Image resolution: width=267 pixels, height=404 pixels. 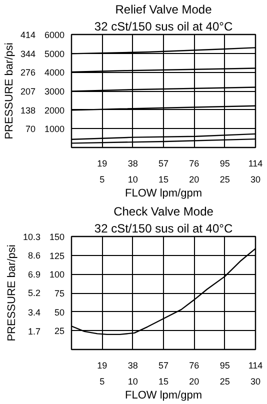 What do you see at coordinates (34, 255) in the screenshot?
I see `y2-tick-label: 8.6` at bounding box center [34, 255].